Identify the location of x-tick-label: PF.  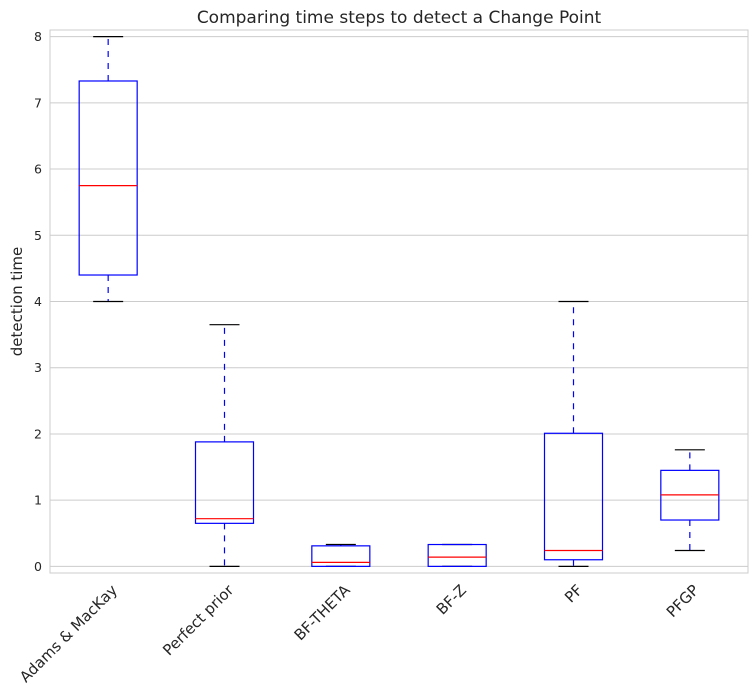
(573, 593).